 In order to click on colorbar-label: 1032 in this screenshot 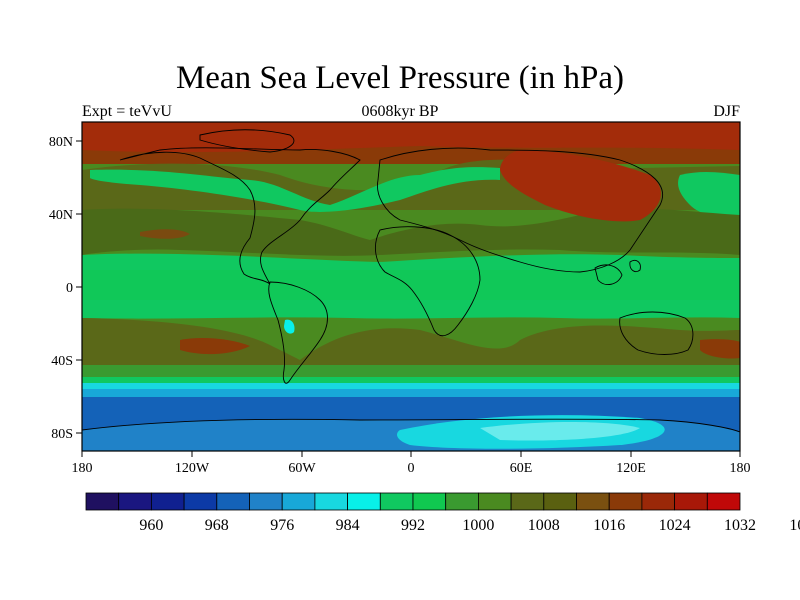, I will do `click(740, 525)`.